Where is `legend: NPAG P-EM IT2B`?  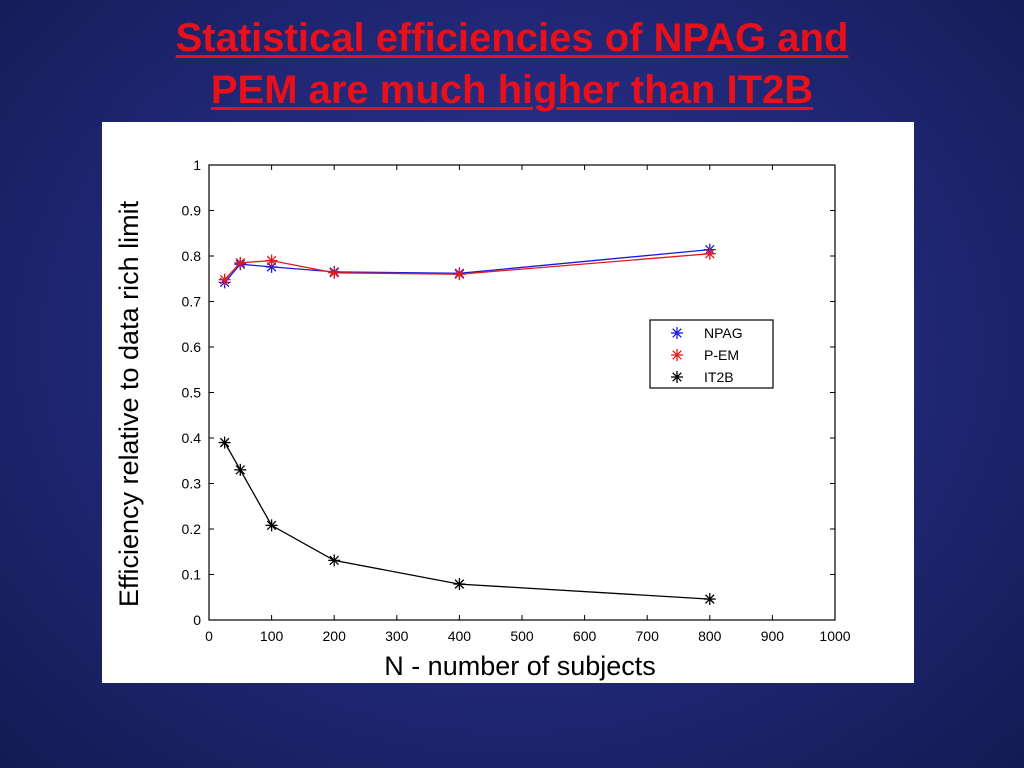 legend: NPAG P-EM IT2B is located at coordinates (711, 354).